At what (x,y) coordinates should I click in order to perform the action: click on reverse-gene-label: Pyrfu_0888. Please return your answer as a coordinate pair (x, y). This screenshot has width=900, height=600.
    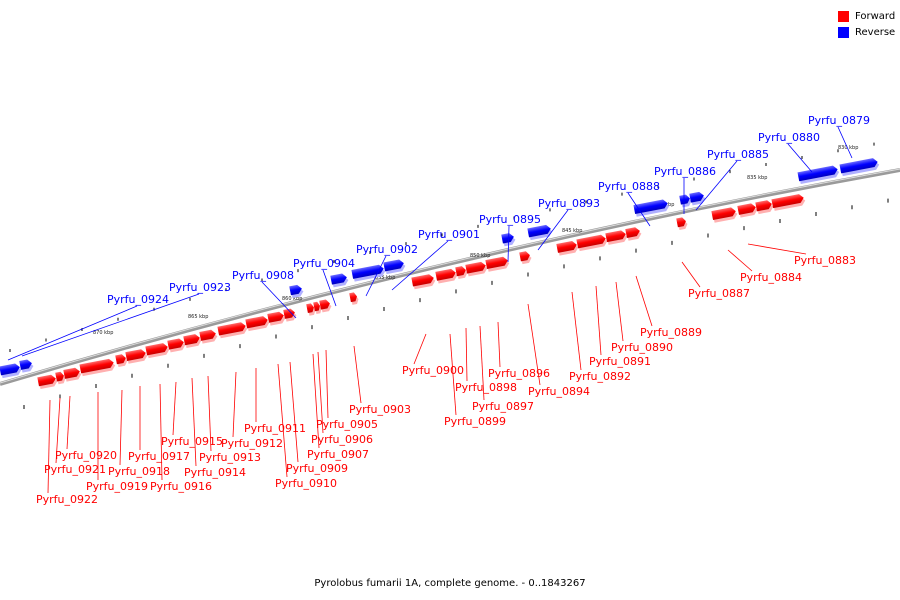
    Looking at the image, I should click on (629, 186).